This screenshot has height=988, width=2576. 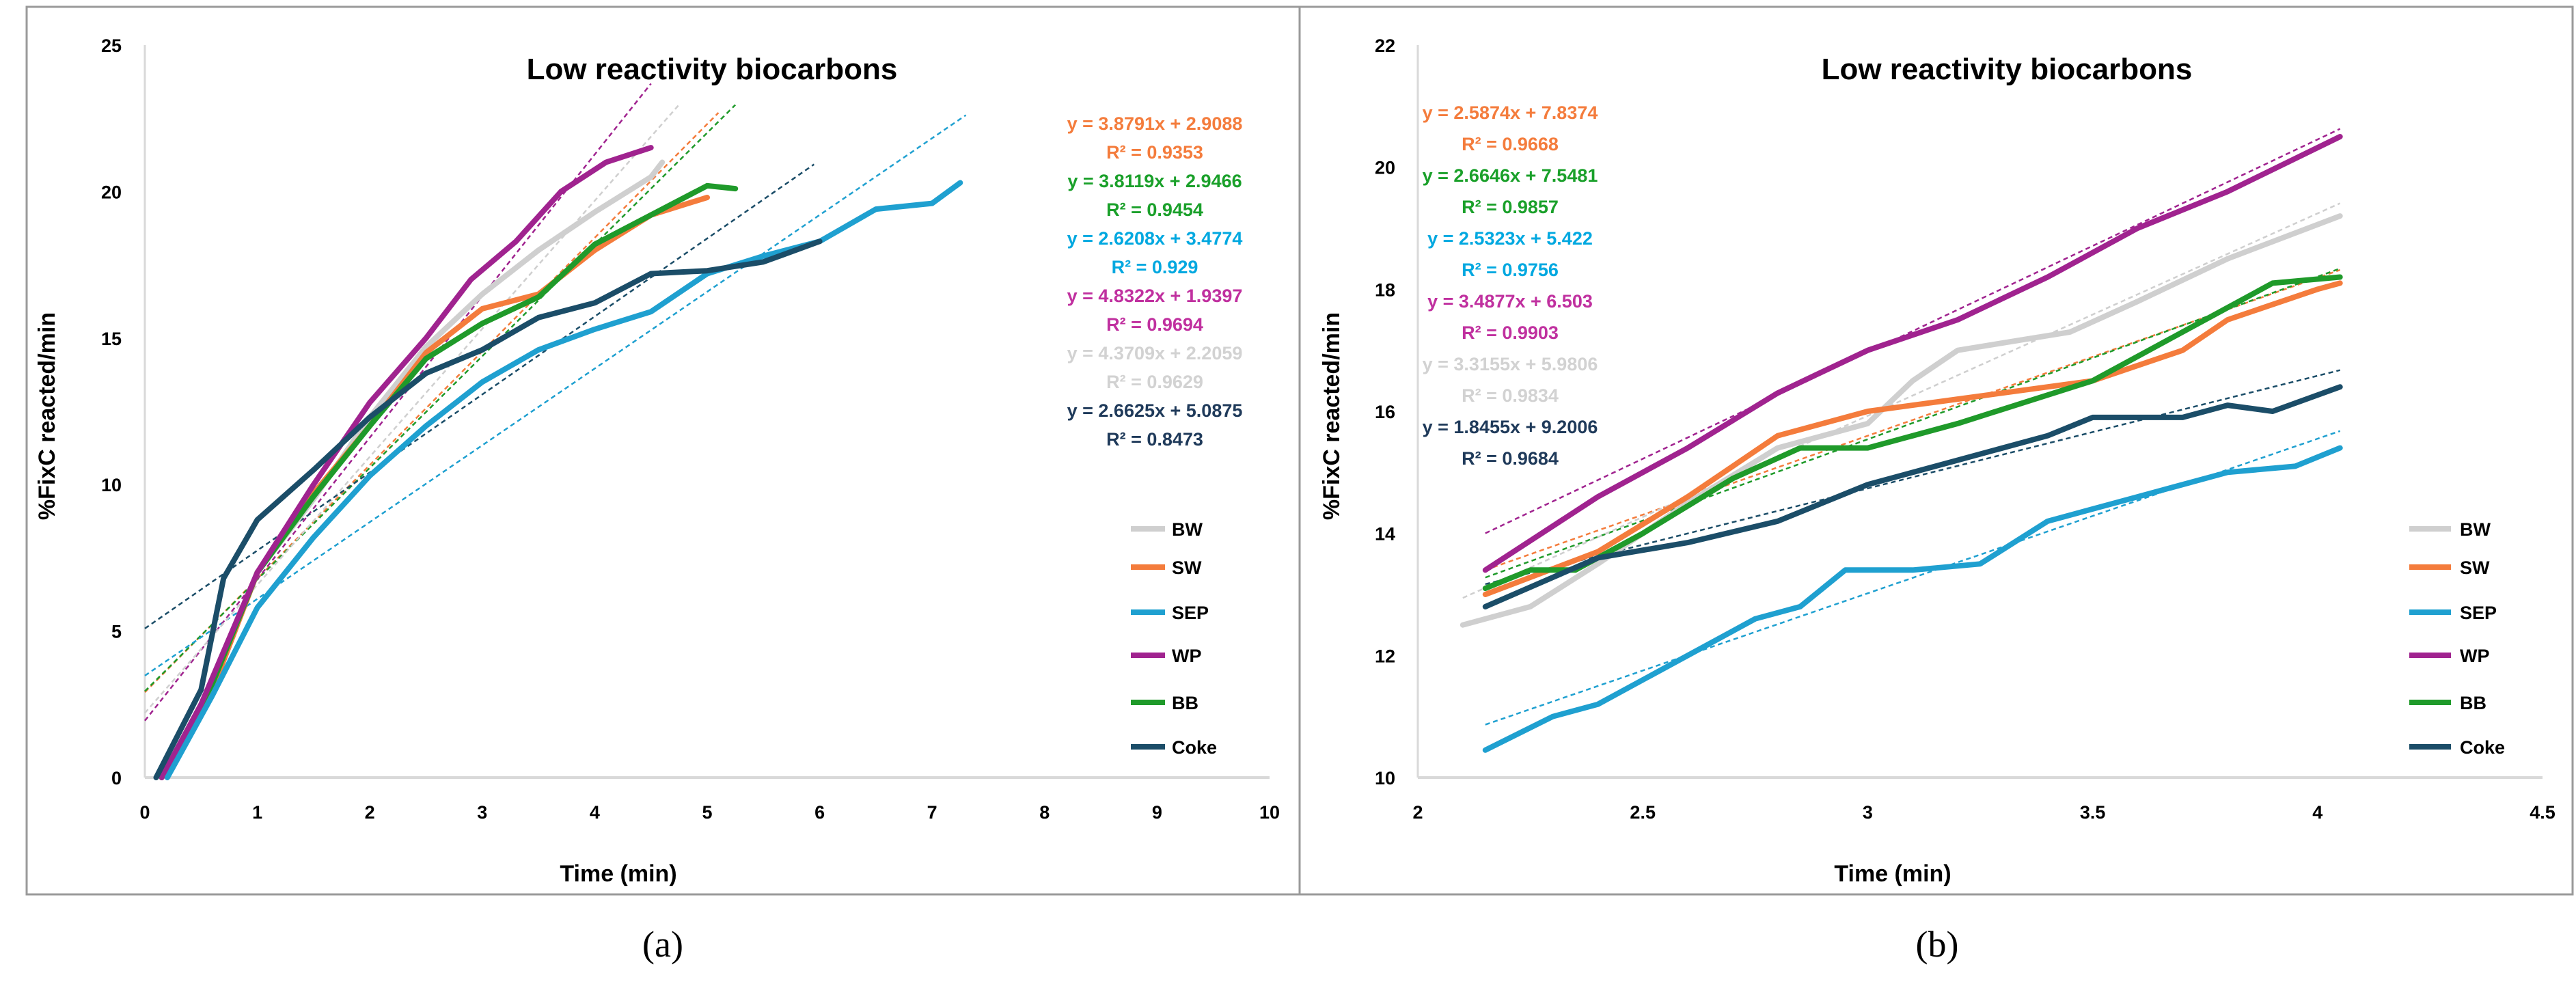 What do you see at coordinates (1510, 207) in the screenshot?
I see `panel-b-r2-bb: R² = 0.9857` at bounding box center [1510, 207].